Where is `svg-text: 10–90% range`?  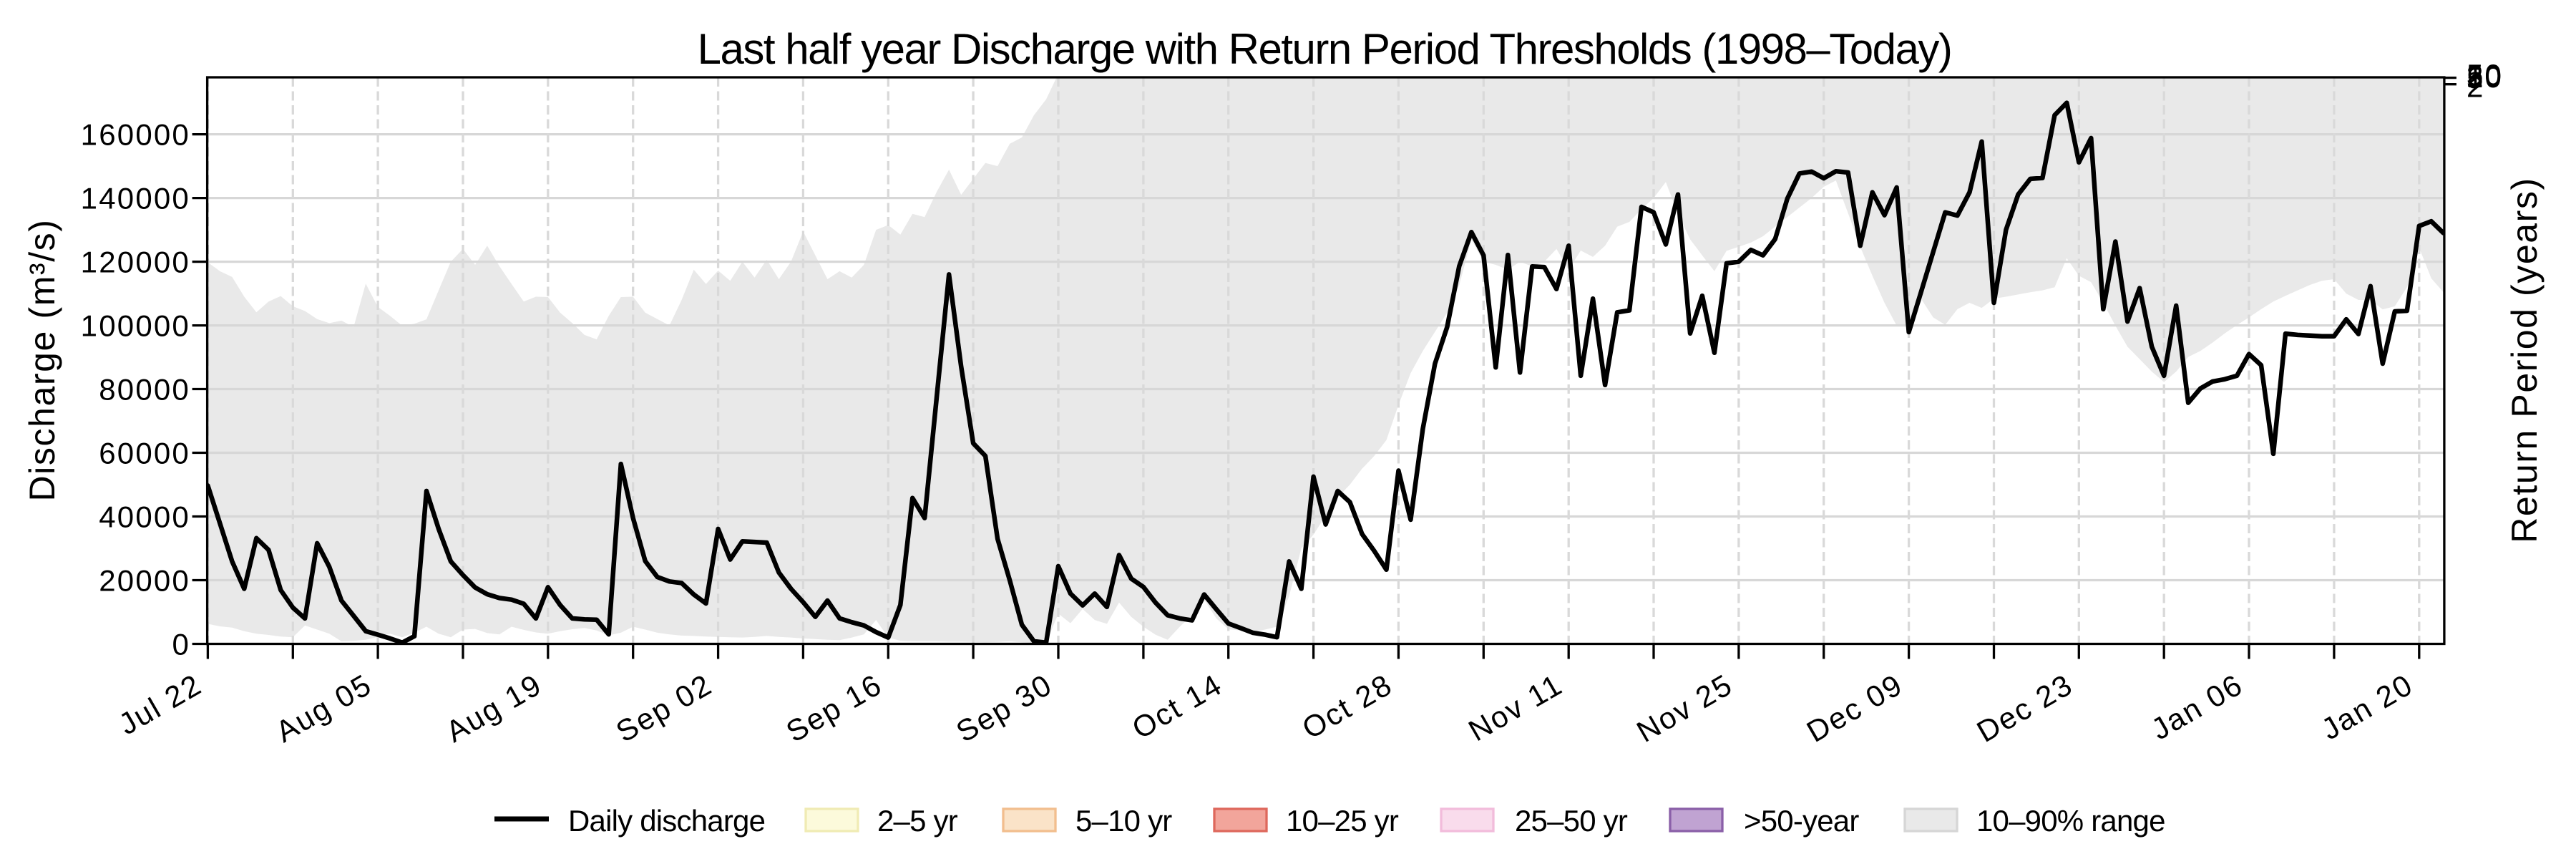 svg-text: 10–90% range is located at coordinates (2070, 821).